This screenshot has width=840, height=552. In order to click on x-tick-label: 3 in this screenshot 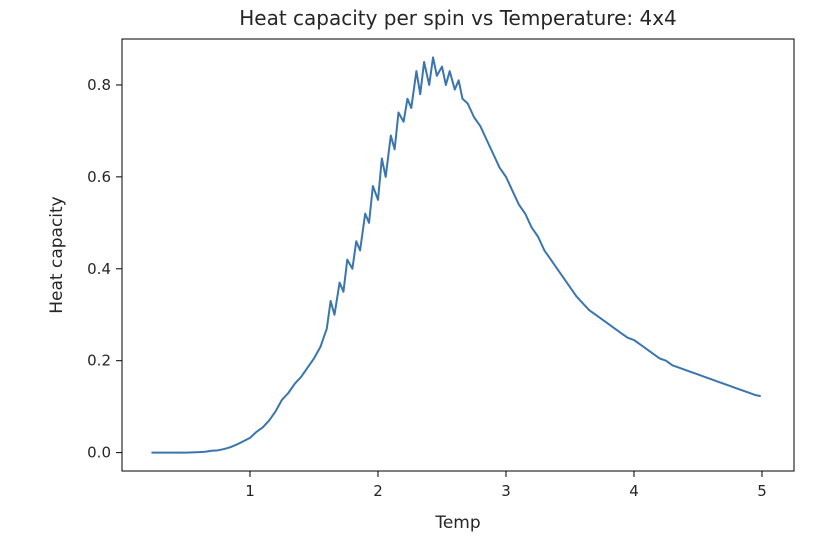, I will do `click(506, 491)`.